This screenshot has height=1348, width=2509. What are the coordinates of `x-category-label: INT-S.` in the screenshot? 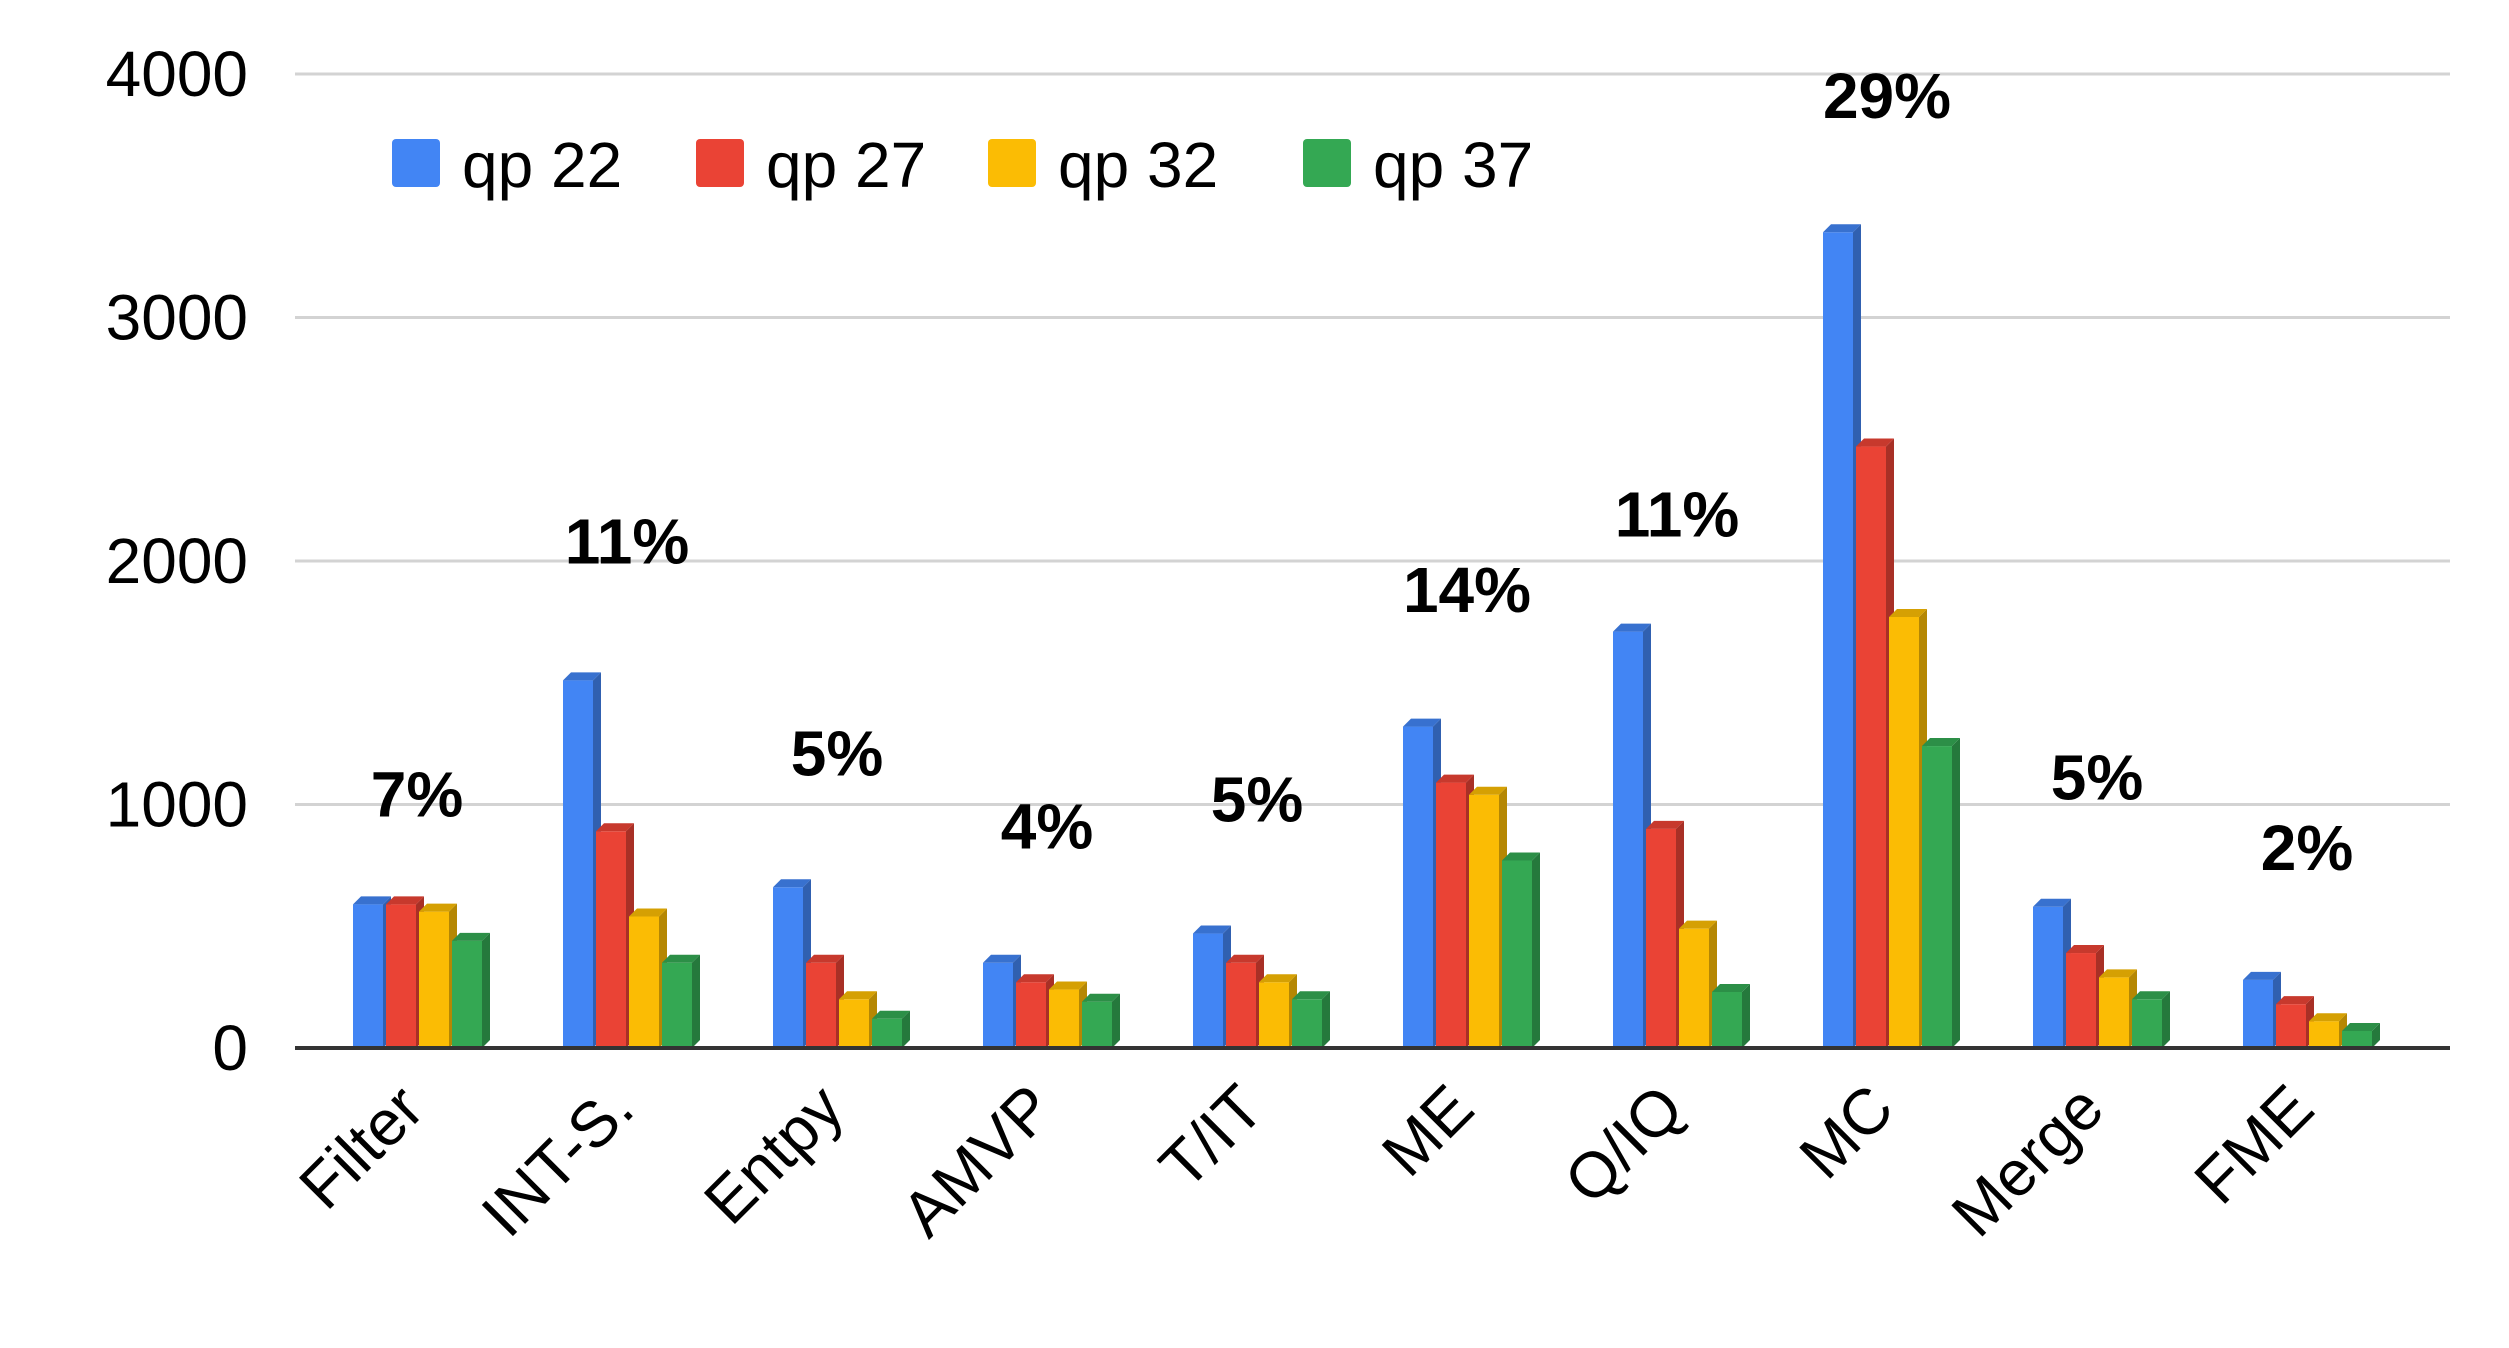 It's located at (557, 1160).